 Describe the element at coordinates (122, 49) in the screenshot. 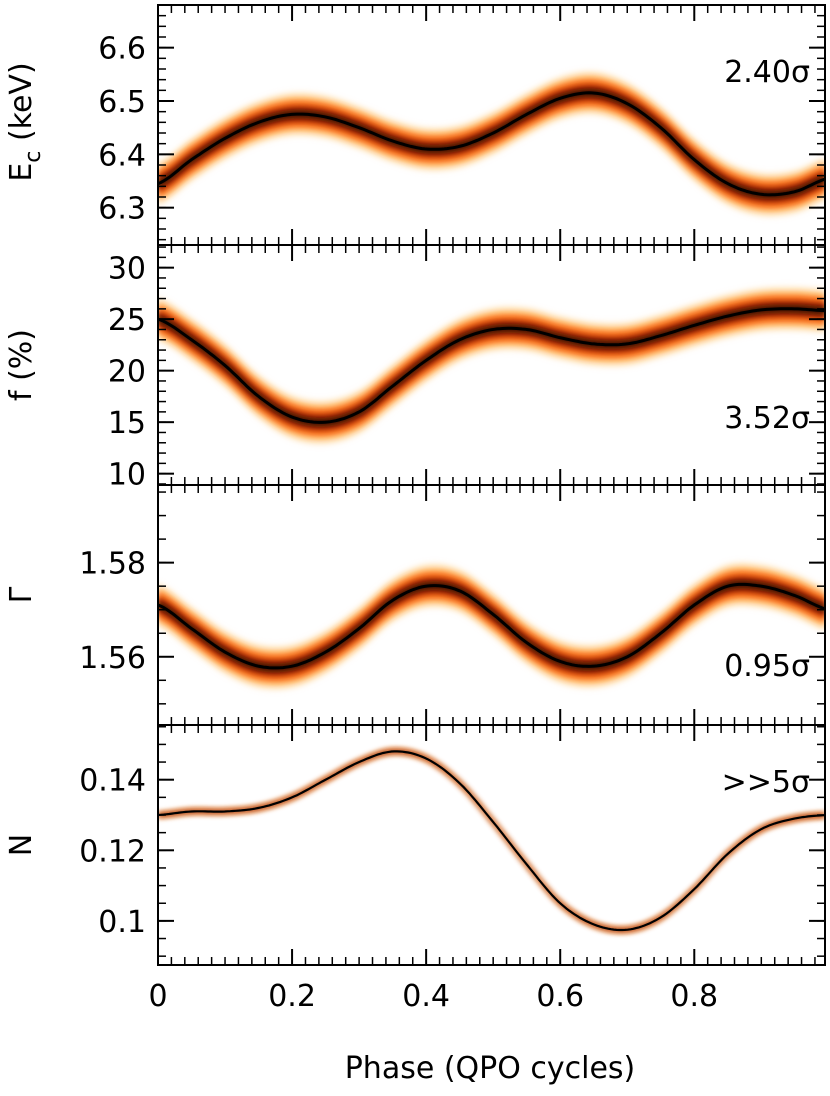

I see `y-tick-label: 6.6` at that location.